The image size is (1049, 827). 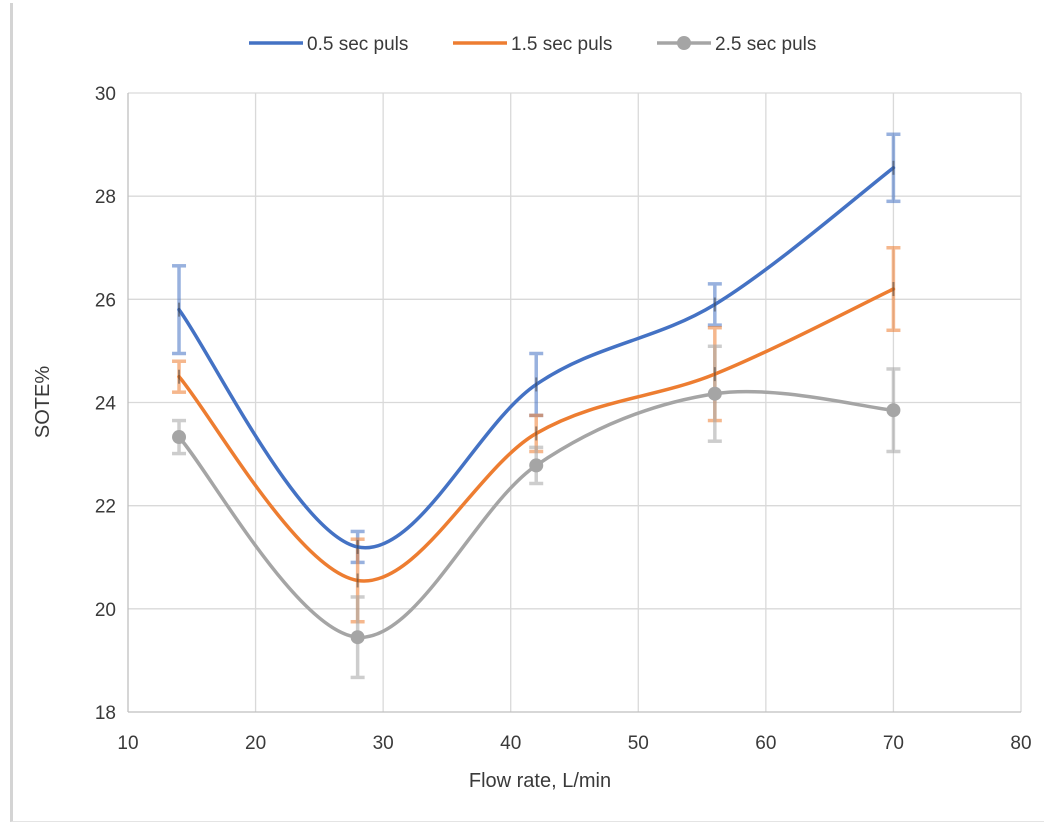 I want to click on y-tick-label: 20, so click(x=105, y=610).